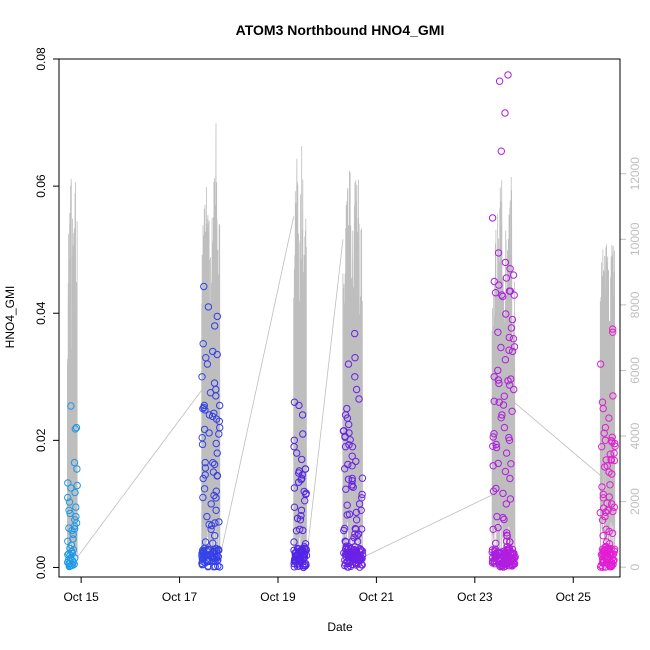  What do you see at coordinates (635, 304) in the screenshot?
I see `y2-tick-label: 8000` at bounding box center [635, 304].